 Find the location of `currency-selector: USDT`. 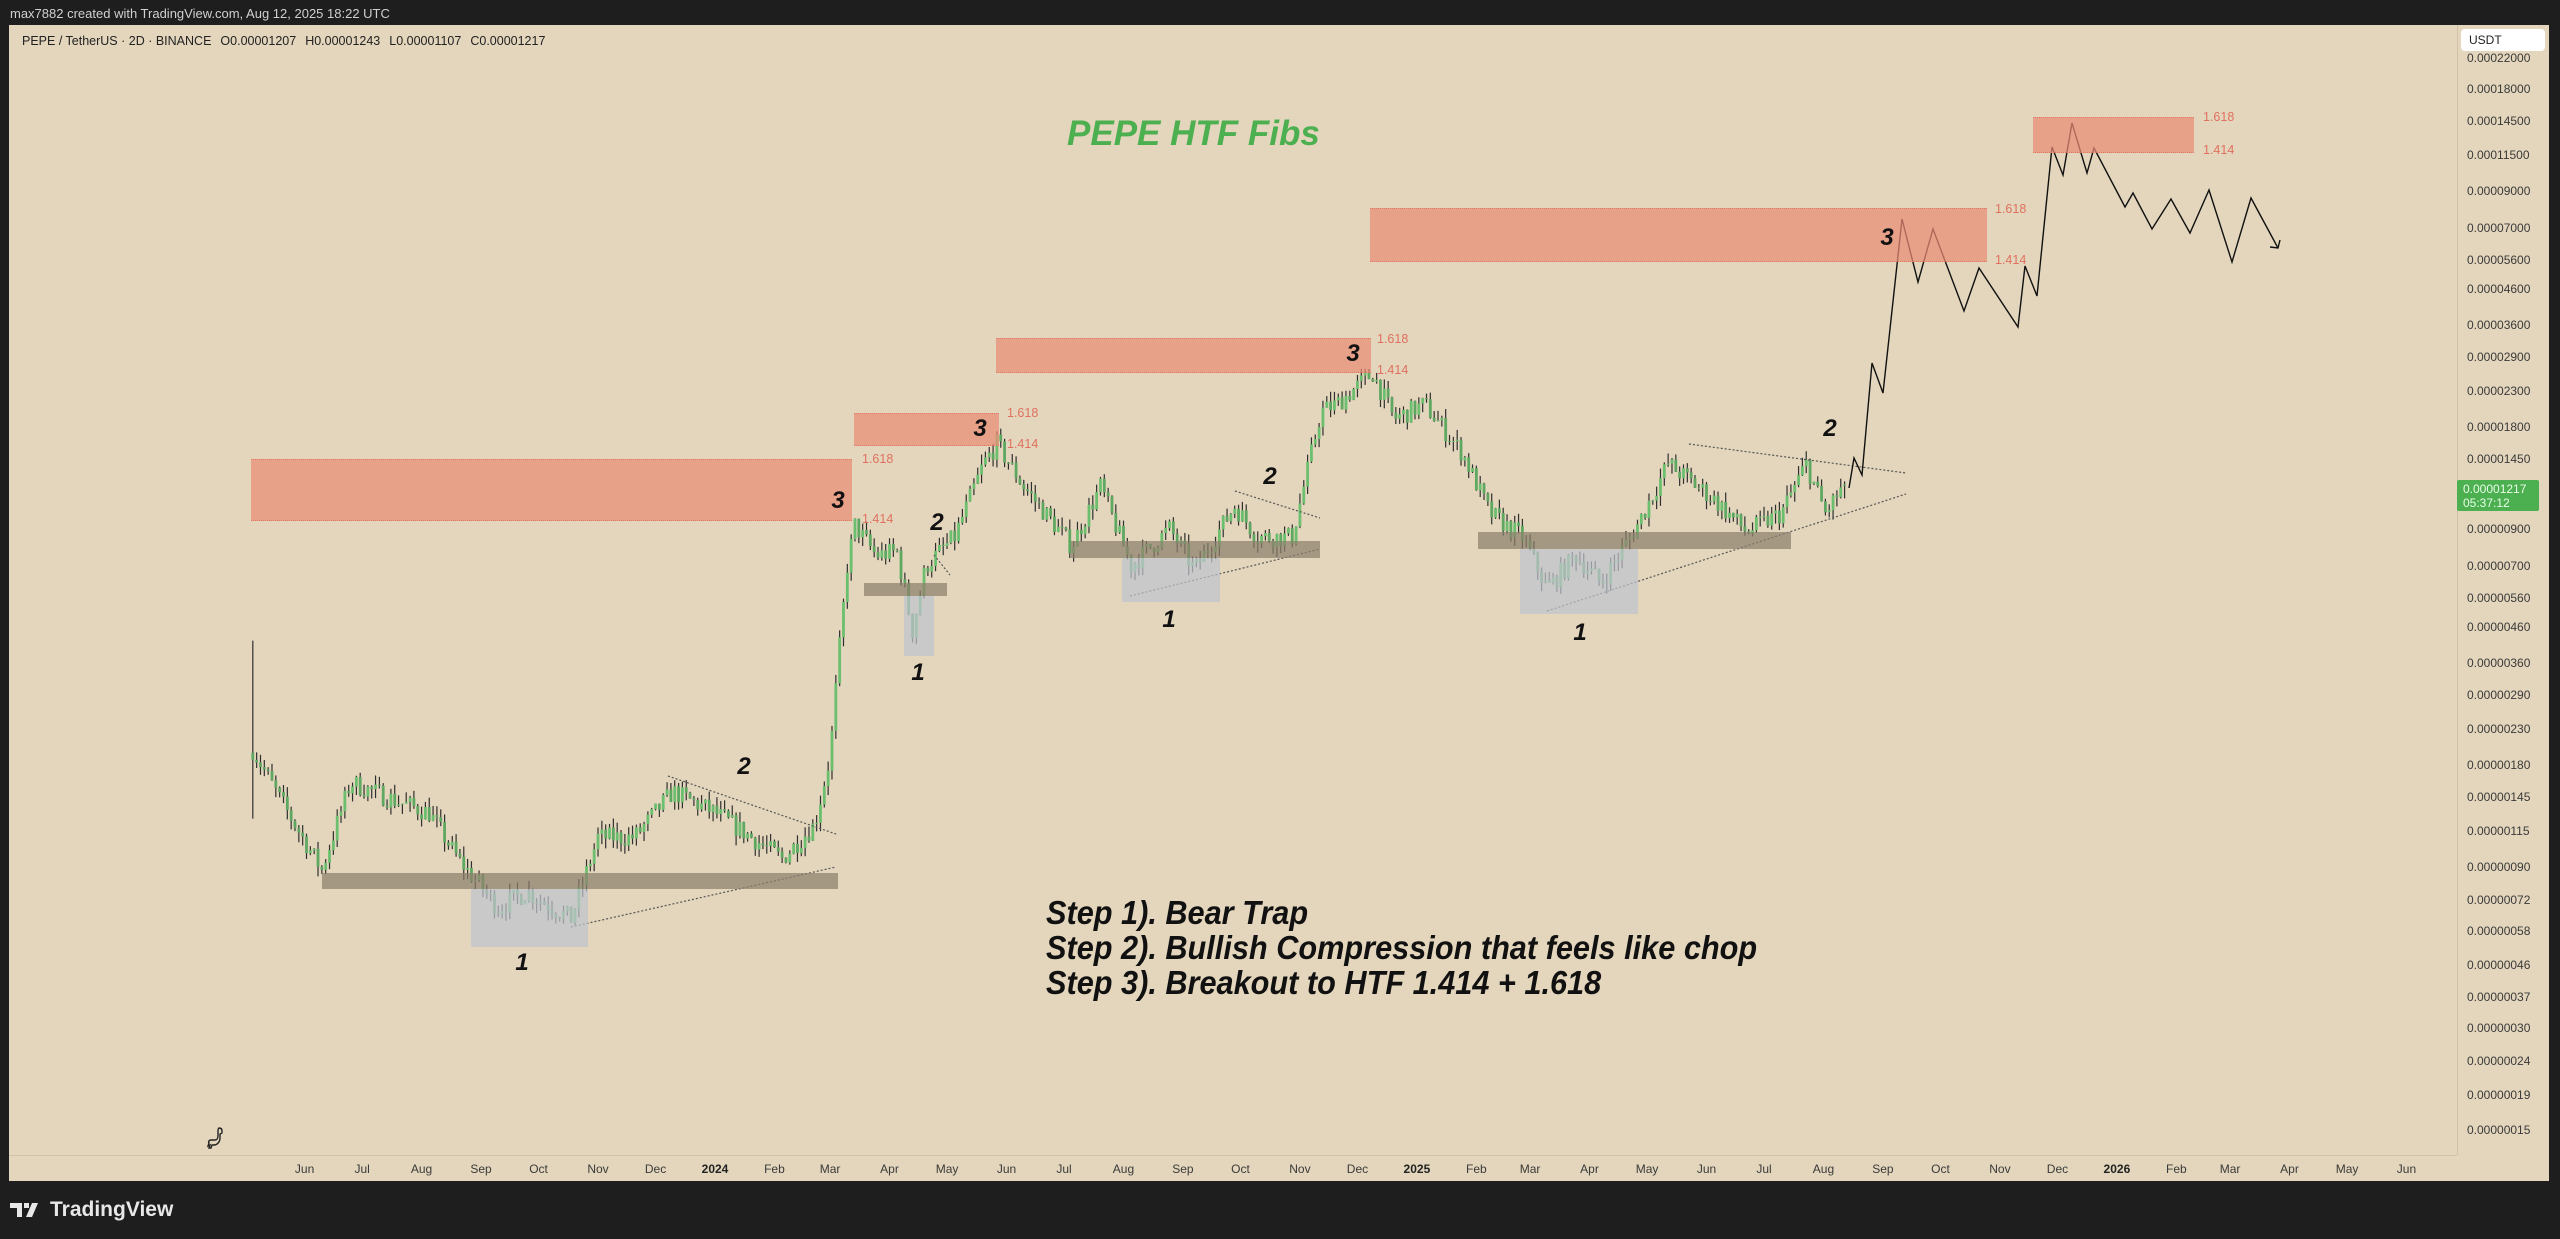

currency-selector: USDT is located at coordinates (2503, 40).